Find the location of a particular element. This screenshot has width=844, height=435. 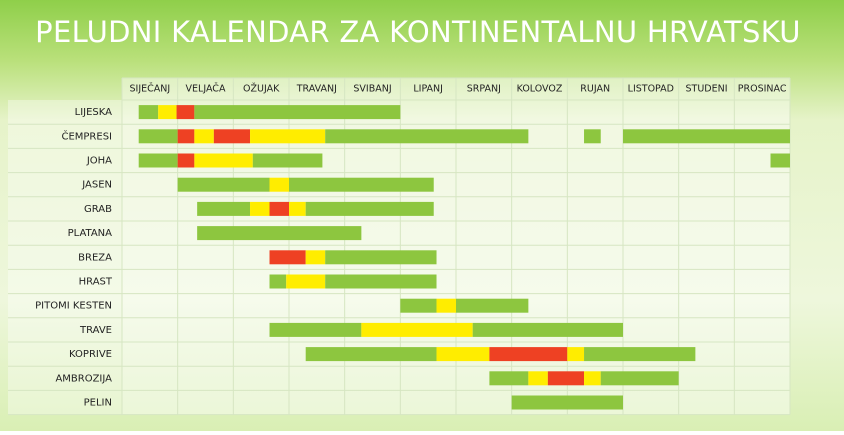

month-label: SIJEČANJ is located at coordinates (149, 89).